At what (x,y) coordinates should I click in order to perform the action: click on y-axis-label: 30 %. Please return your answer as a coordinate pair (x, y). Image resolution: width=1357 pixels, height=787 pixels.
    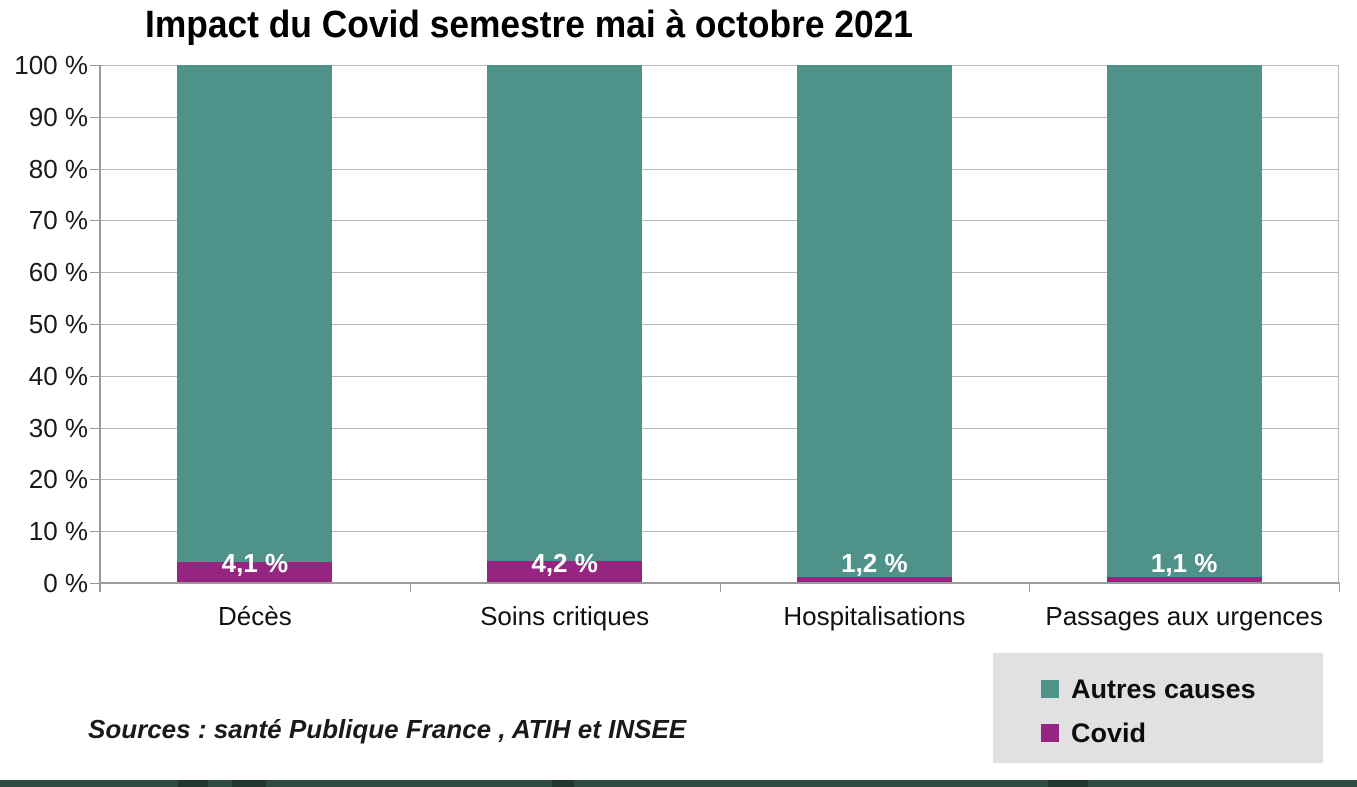
    Looking at the image, I should click on (58, 427).